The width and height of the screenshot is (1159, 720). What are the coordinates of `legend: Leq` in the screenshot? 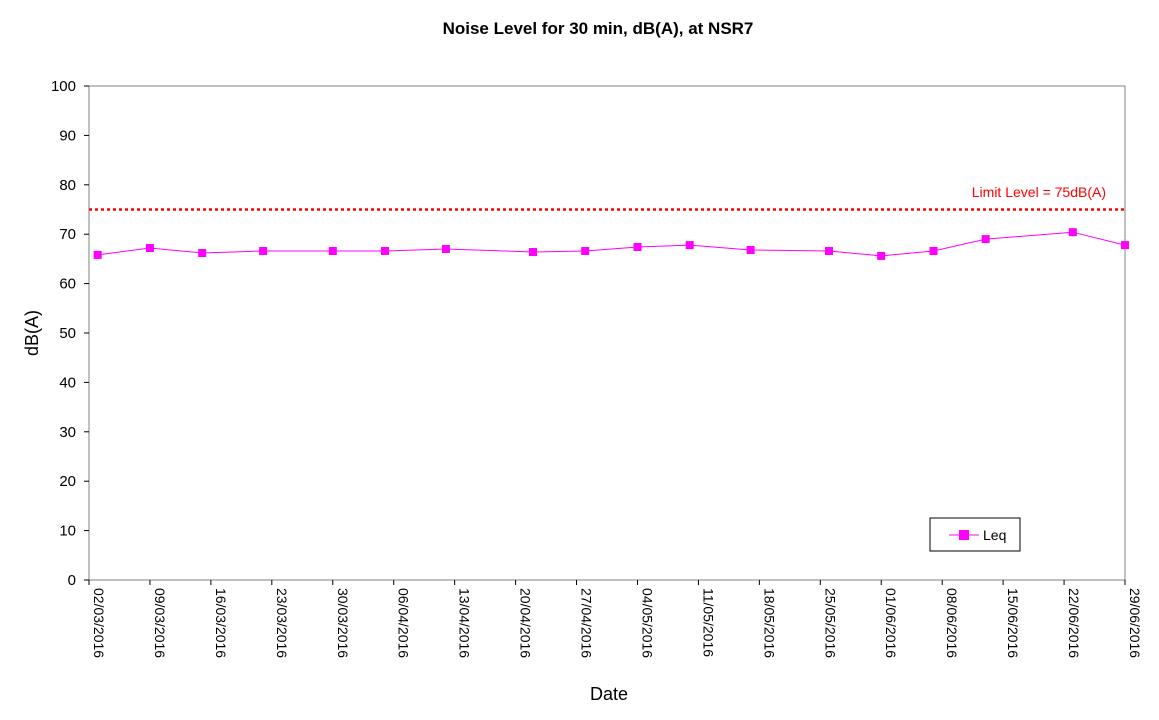 It's located at (975, 534).